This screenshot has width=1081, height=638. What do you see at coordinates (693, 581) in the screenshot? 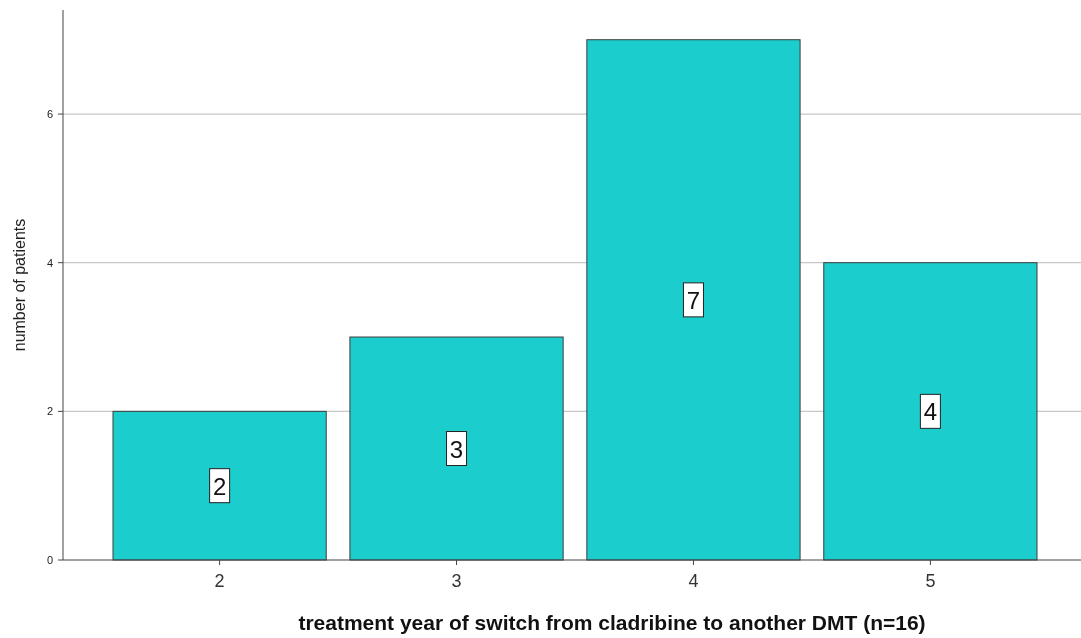
I see `x-tick-label: 4` at bounding box center [693, 581].